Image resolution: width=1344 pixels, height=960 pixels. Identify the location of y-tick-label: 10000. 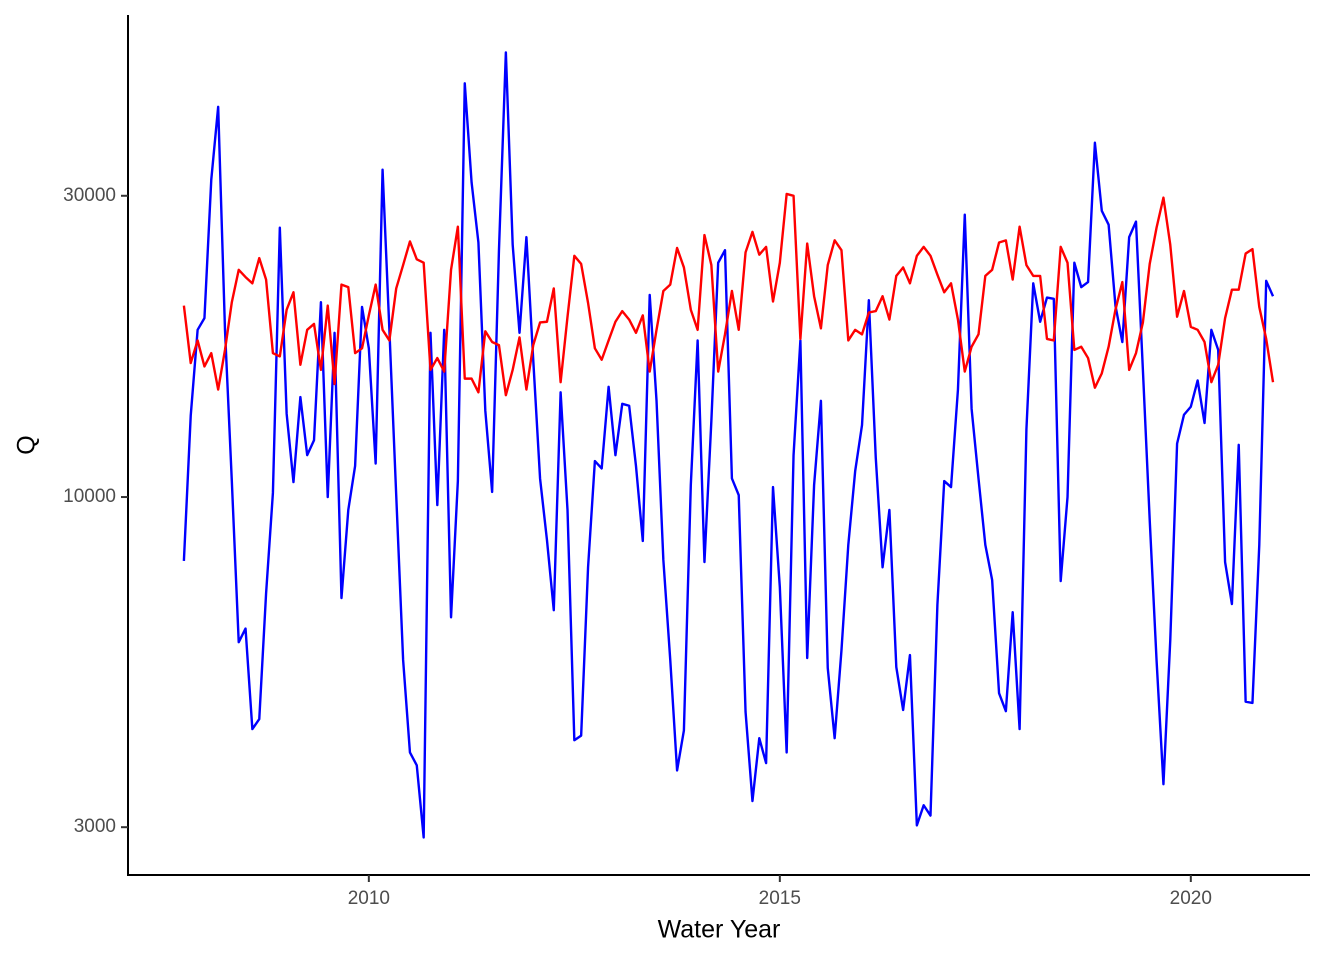
(89, 496).